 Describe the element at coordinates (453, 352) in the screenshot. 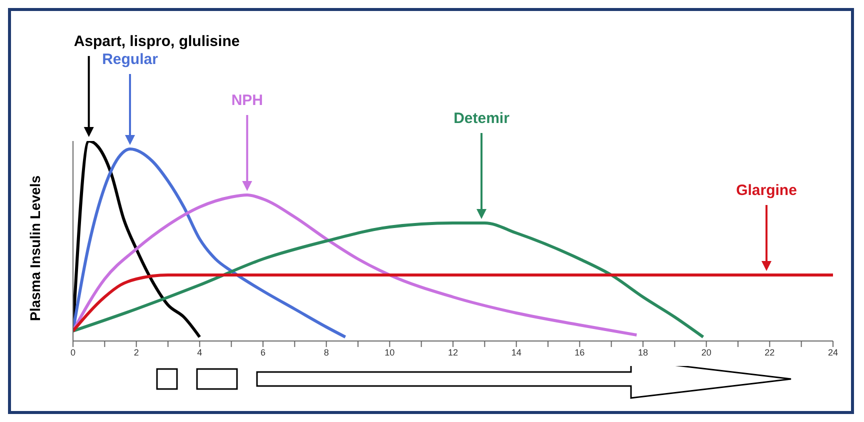

I see `x-tick-label: 12` at that location.